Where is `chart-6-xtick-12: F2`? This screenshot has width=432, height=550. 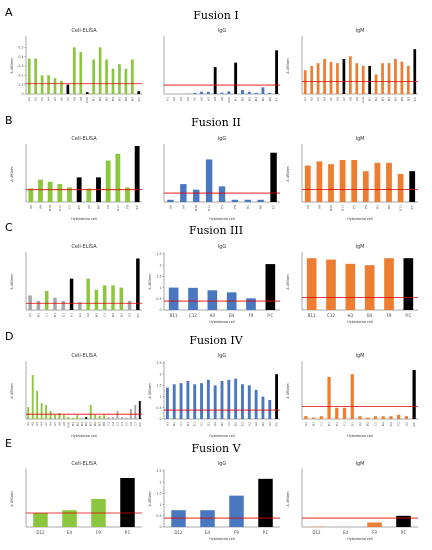
chart-6-xtick-12: F2 is located at coordinates (130, 315).